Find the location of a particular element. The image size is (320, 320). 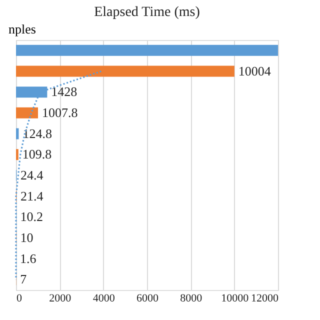

x-tick-label: 4000 is located at coordinates (104, 298).